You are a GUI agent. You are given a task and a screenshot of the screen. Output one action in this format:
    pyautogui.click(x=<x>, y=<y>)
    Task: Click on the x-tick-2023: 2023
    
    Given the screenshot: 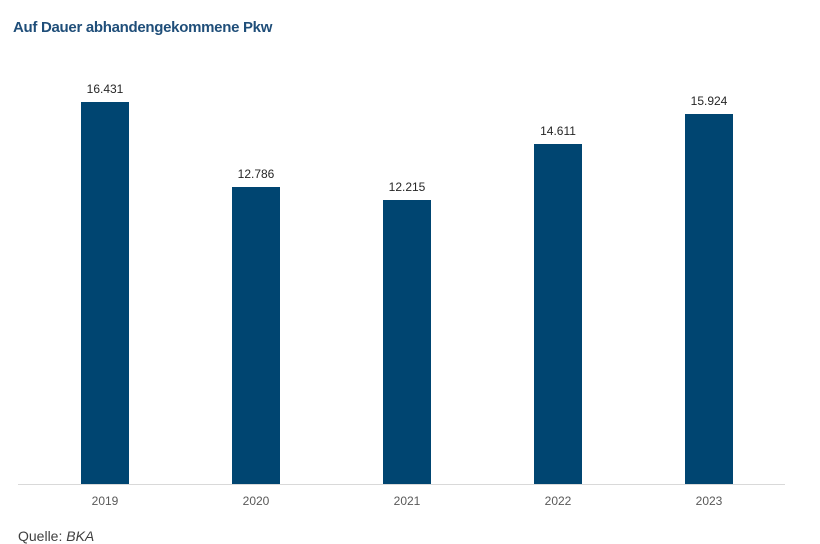 What is the action you would take?
    pyautogui.click(x=709, y=501)
    